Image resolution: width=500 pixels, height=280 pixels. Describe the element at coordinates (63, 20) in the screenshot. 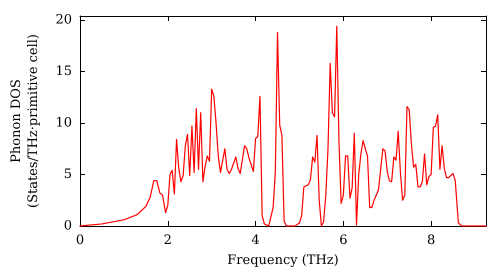

I see `y-tick-label: 20` at that location.